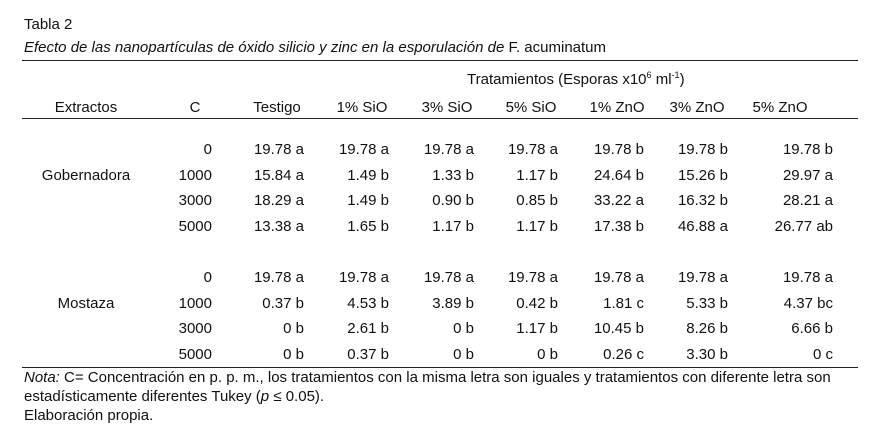 Image resolution: width=882 pixels, height=436 pixels. What do you see at coordinates (803, 226) in the screenshot?
I see `cell: 26.77 ab` at bounding box center [803, 226].